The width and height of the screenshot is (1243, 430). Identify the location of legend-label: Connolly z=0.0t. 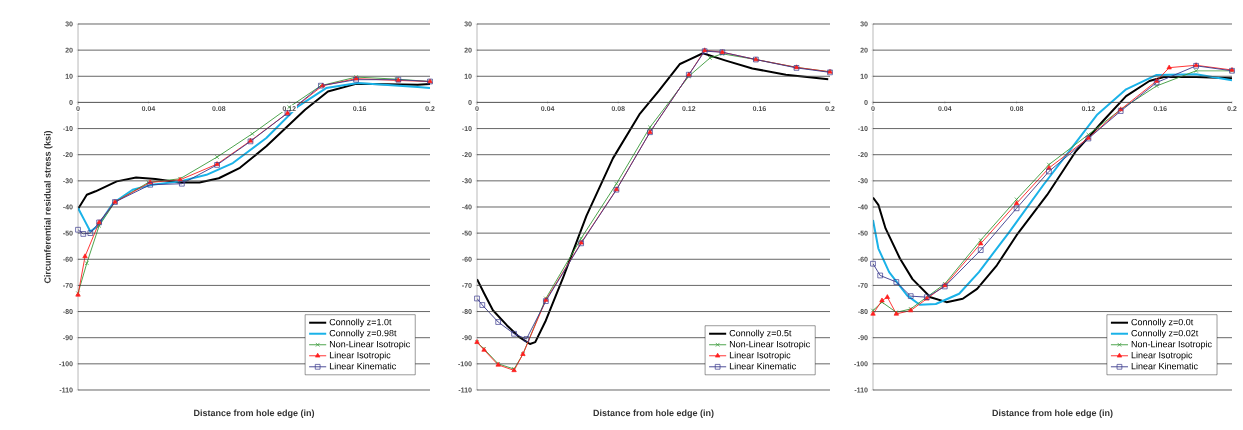
(1162, 323).